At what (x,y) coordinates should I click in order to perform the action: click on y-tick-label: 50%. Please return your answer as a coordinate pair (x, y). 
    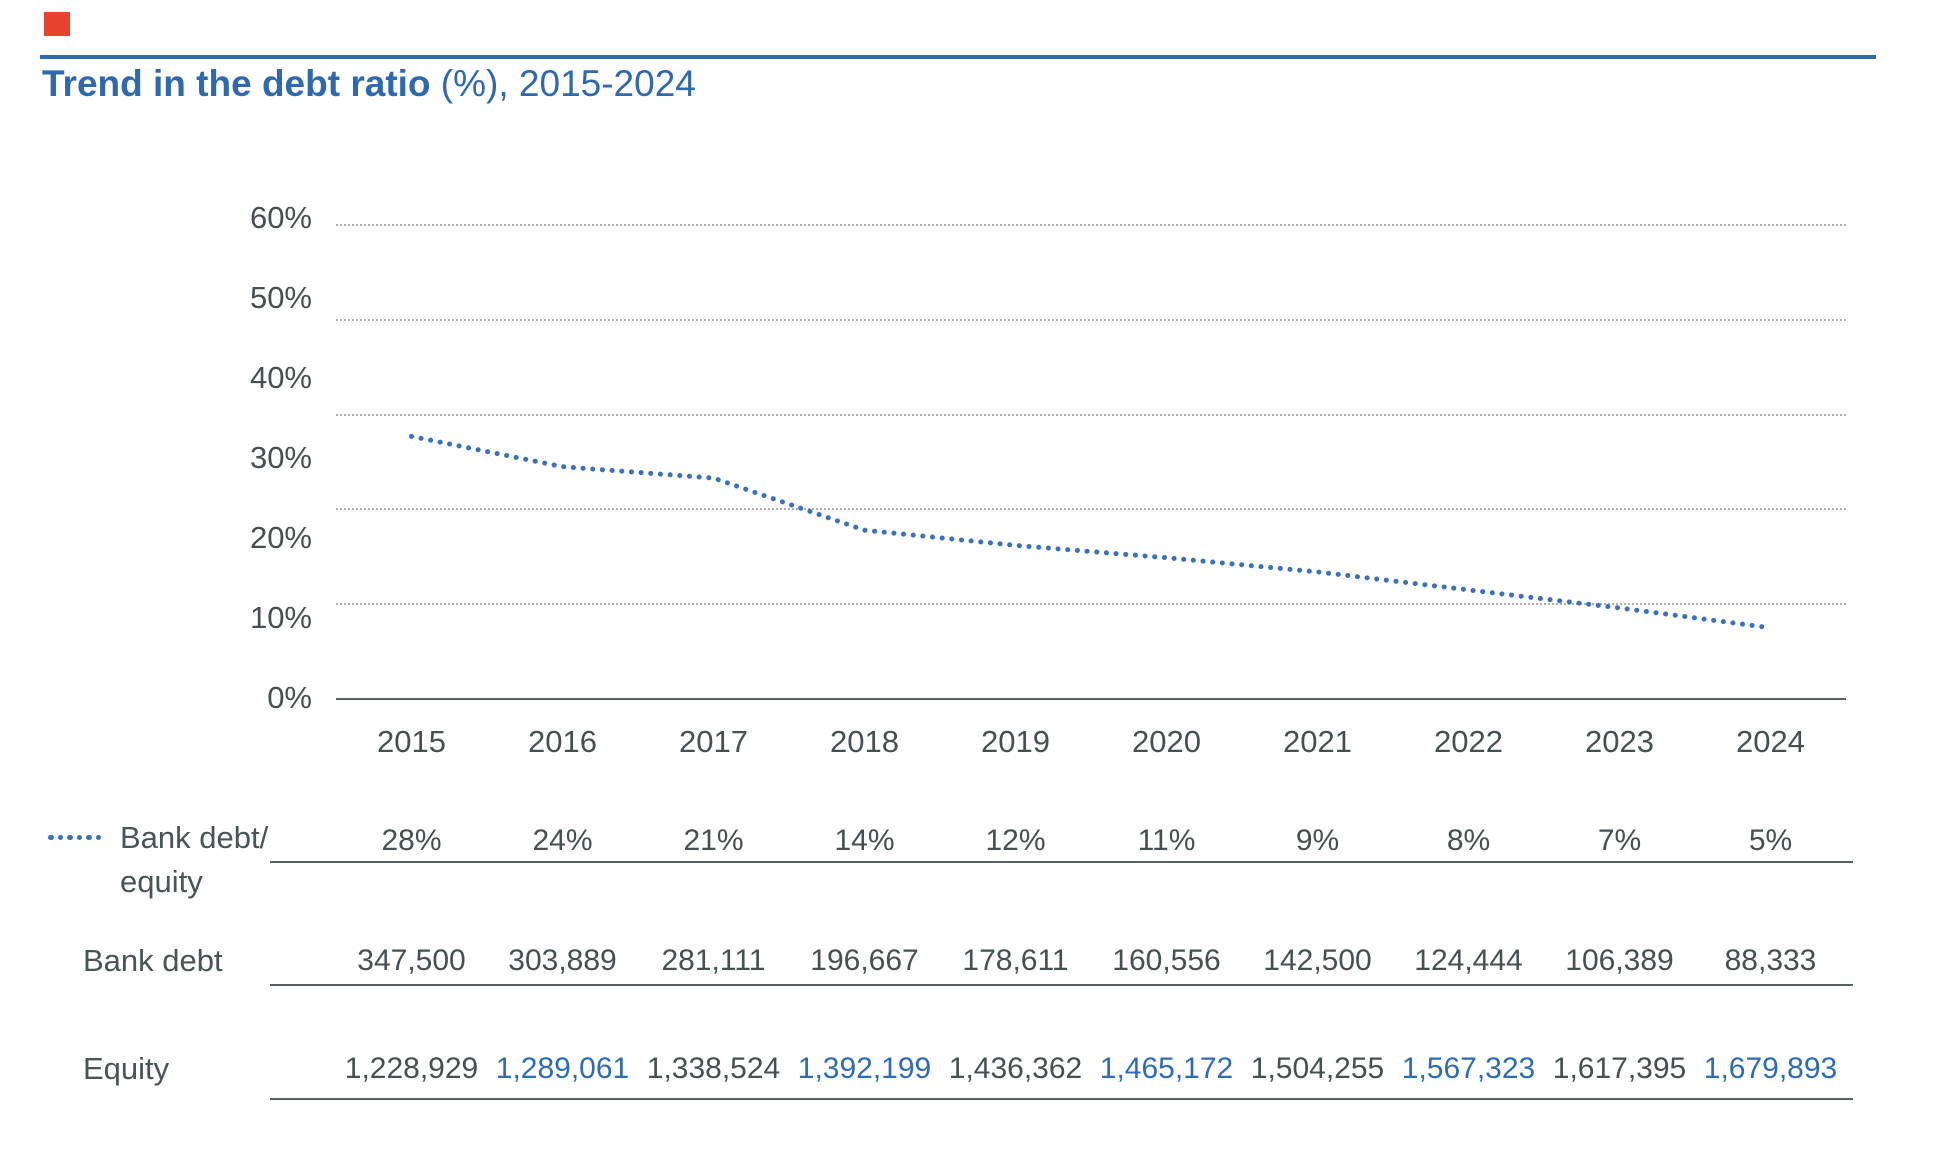
    Looking at the image, I should click on (280, 297).